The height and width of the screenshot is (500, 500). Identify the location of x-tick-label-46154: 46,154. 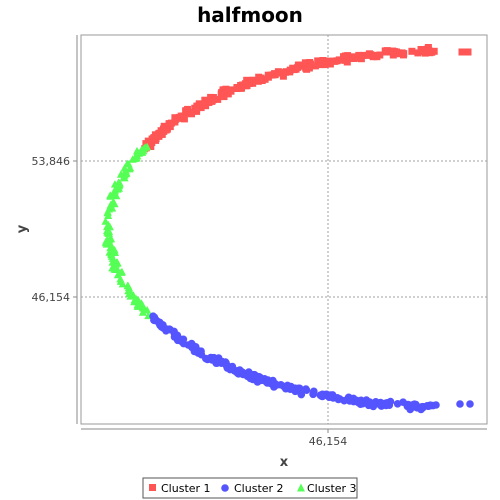
(328, 441).